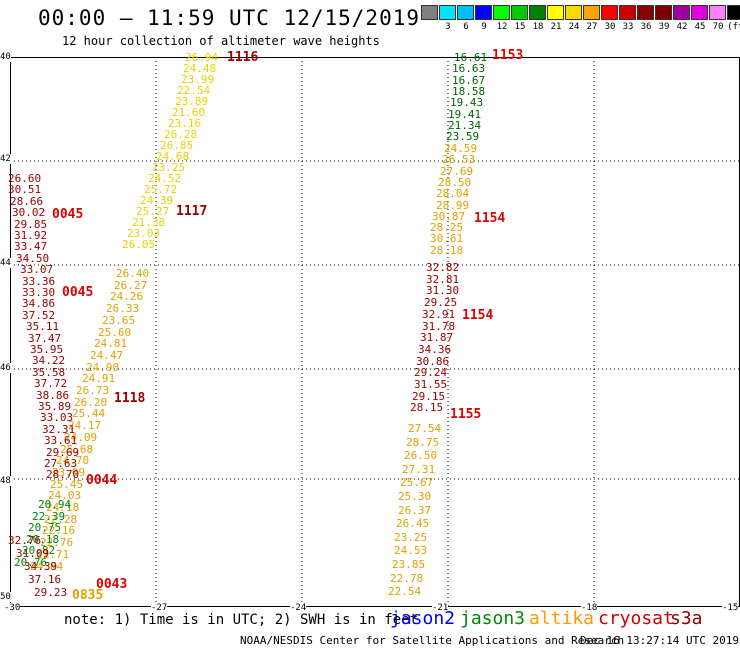 The image size is (740, 650). What do you see at coordinates (85, 425) in the screenshot?
I see `altika-track-west-lower-value: 24.17` at bounding box center [85, 425].